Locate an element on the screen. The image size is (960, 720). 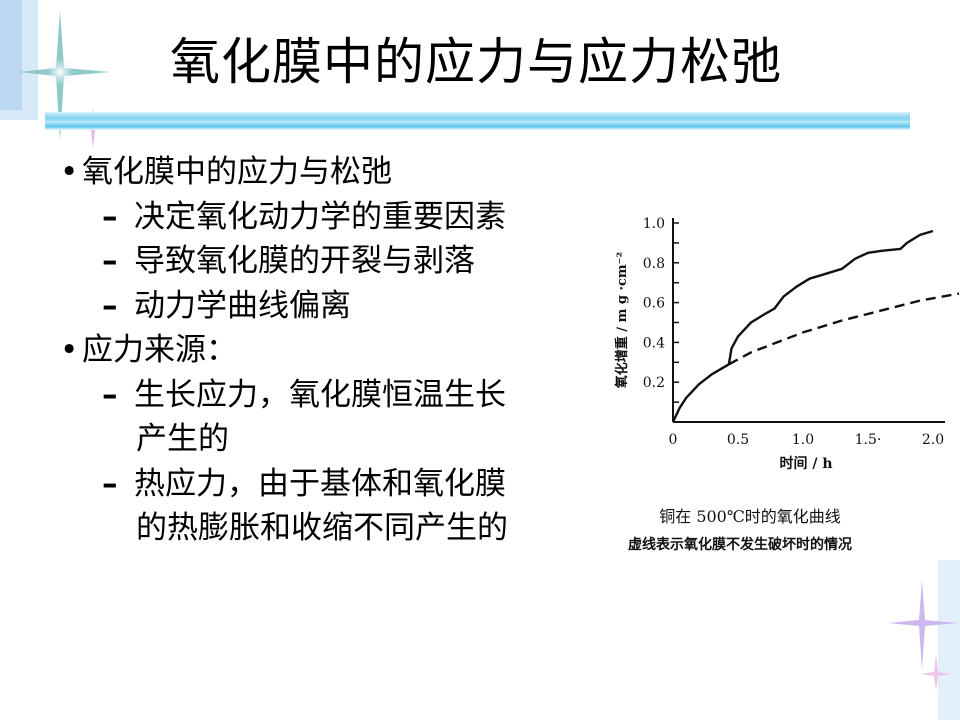
x-tick-label: 1.5· is located at coordinates (868, 440).